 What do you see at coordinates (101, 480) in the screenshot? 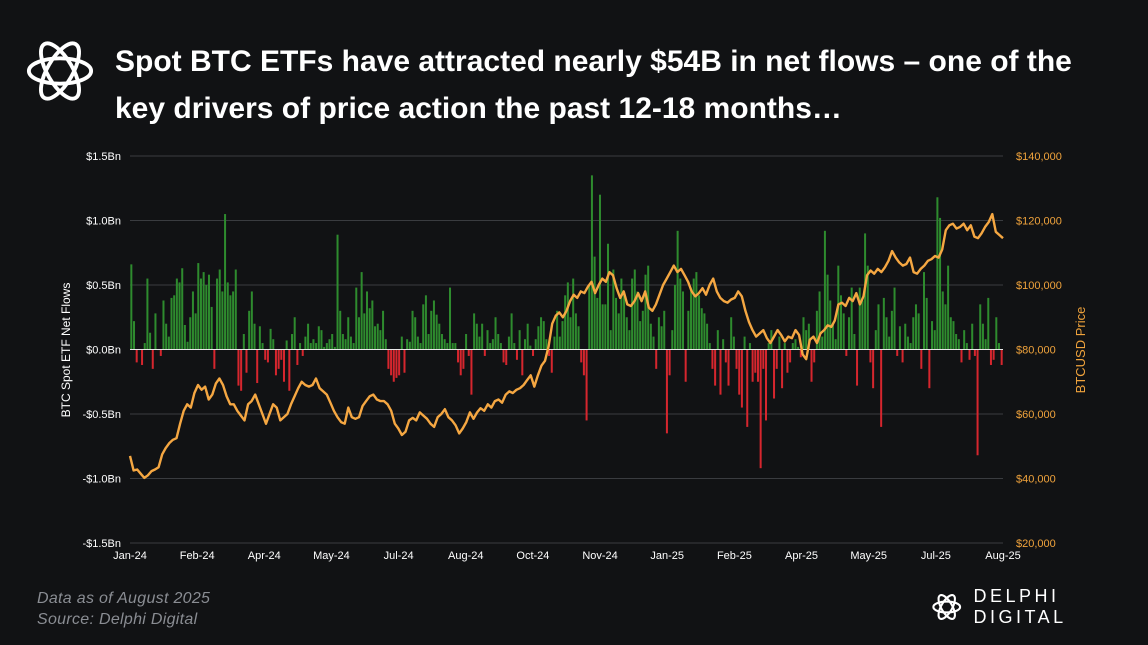
I see `left-tick-label: -$1.0Bn` at bounding box center [101, 480].